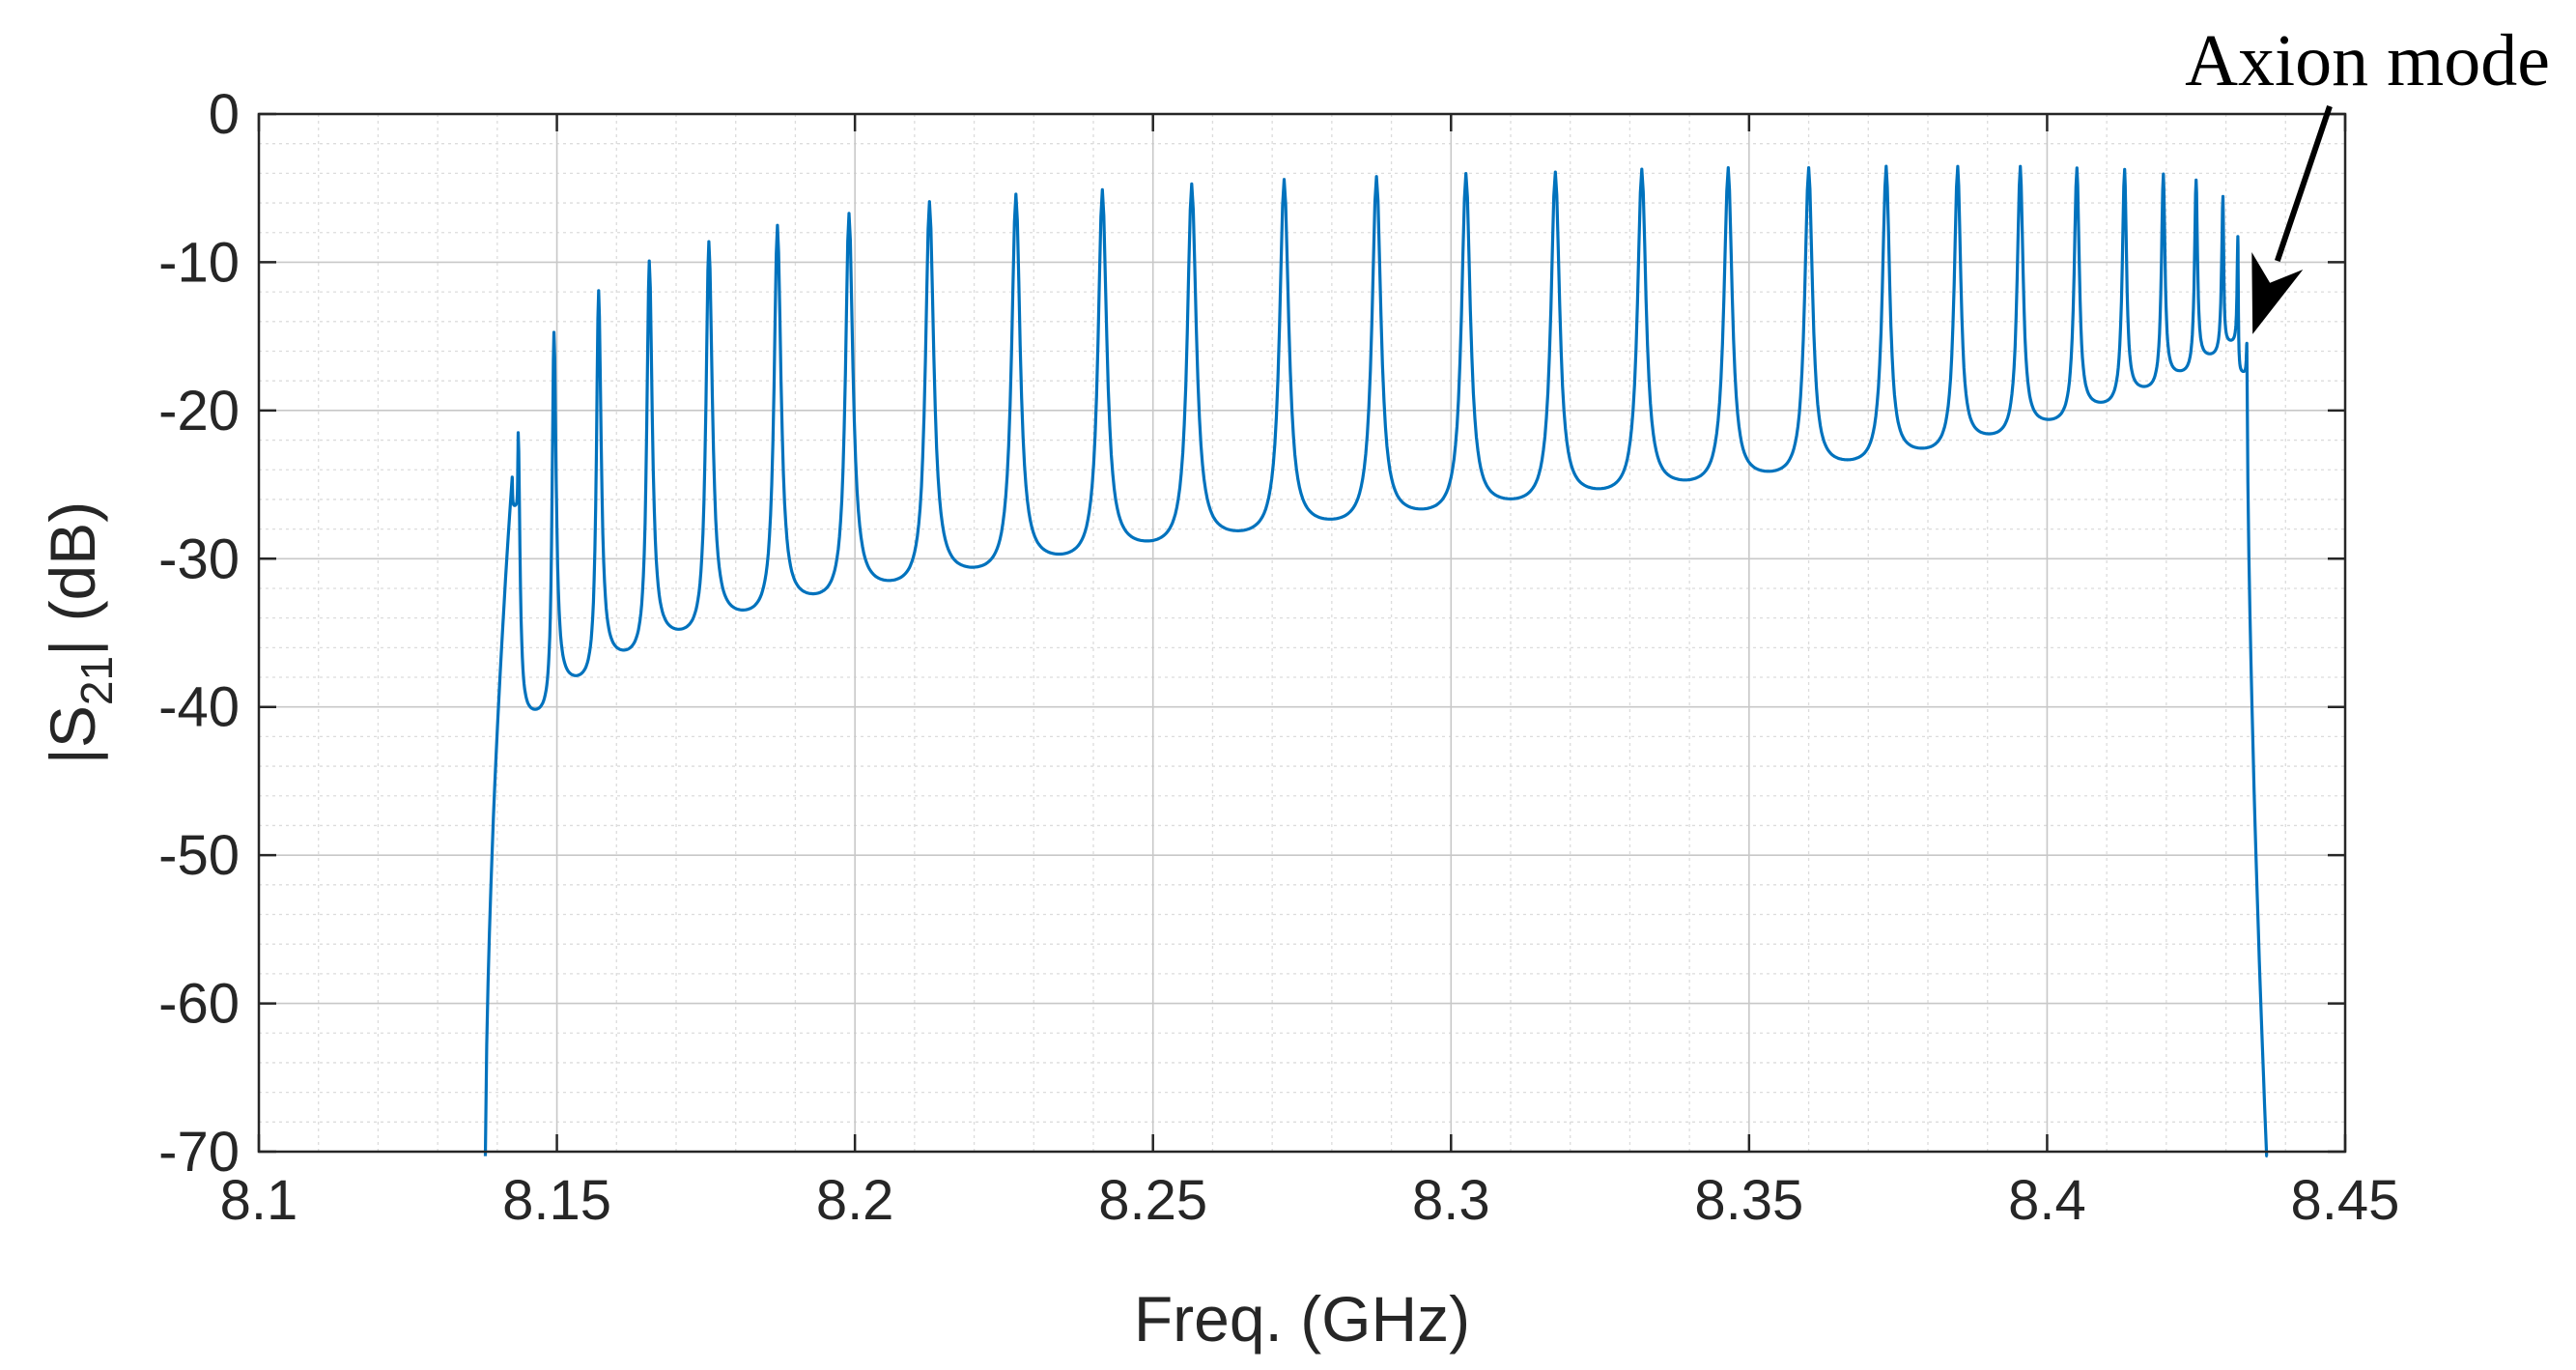 The image size is (2576, 1370). Describe the element at coordinates (199, 855) in the screenshot. I see `y-tick-label: -50` at that location.